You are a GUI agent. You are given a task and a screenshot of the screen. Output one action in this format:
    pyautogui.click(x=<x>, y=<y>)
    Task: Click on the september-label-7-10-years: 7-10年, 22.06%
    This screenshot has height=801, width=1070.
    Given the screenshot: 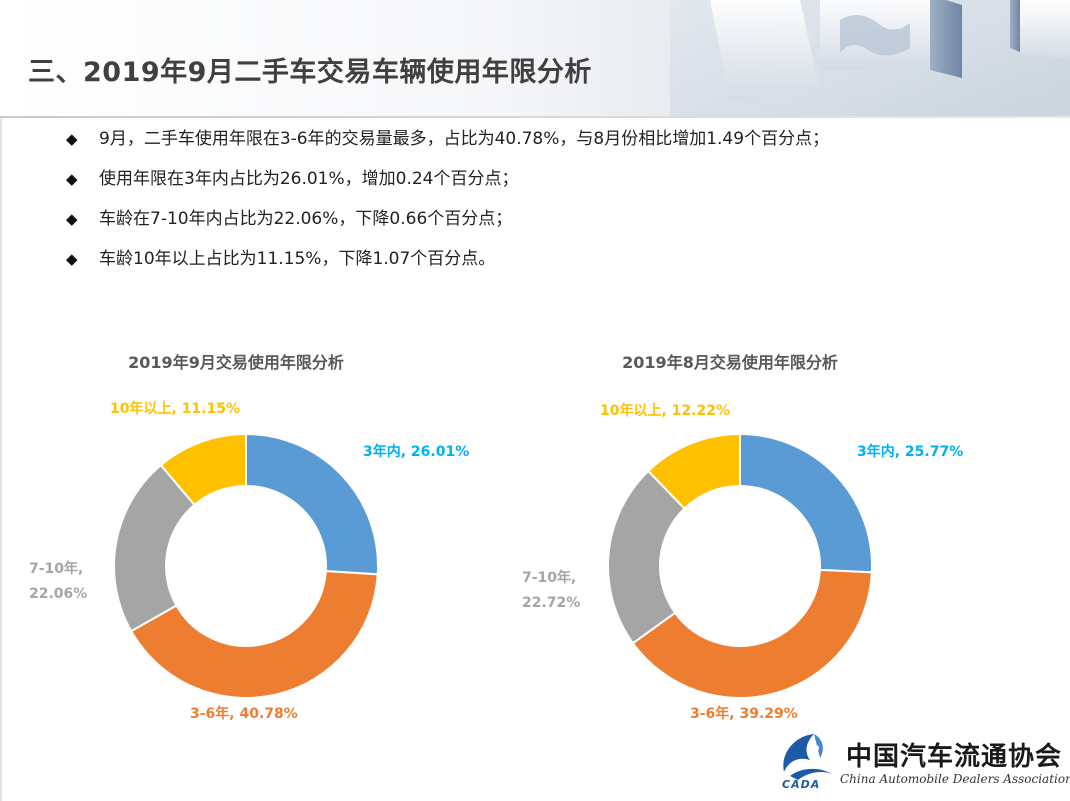 What is the action you would take?
    pyautogui.click(x=58, y=581)
    